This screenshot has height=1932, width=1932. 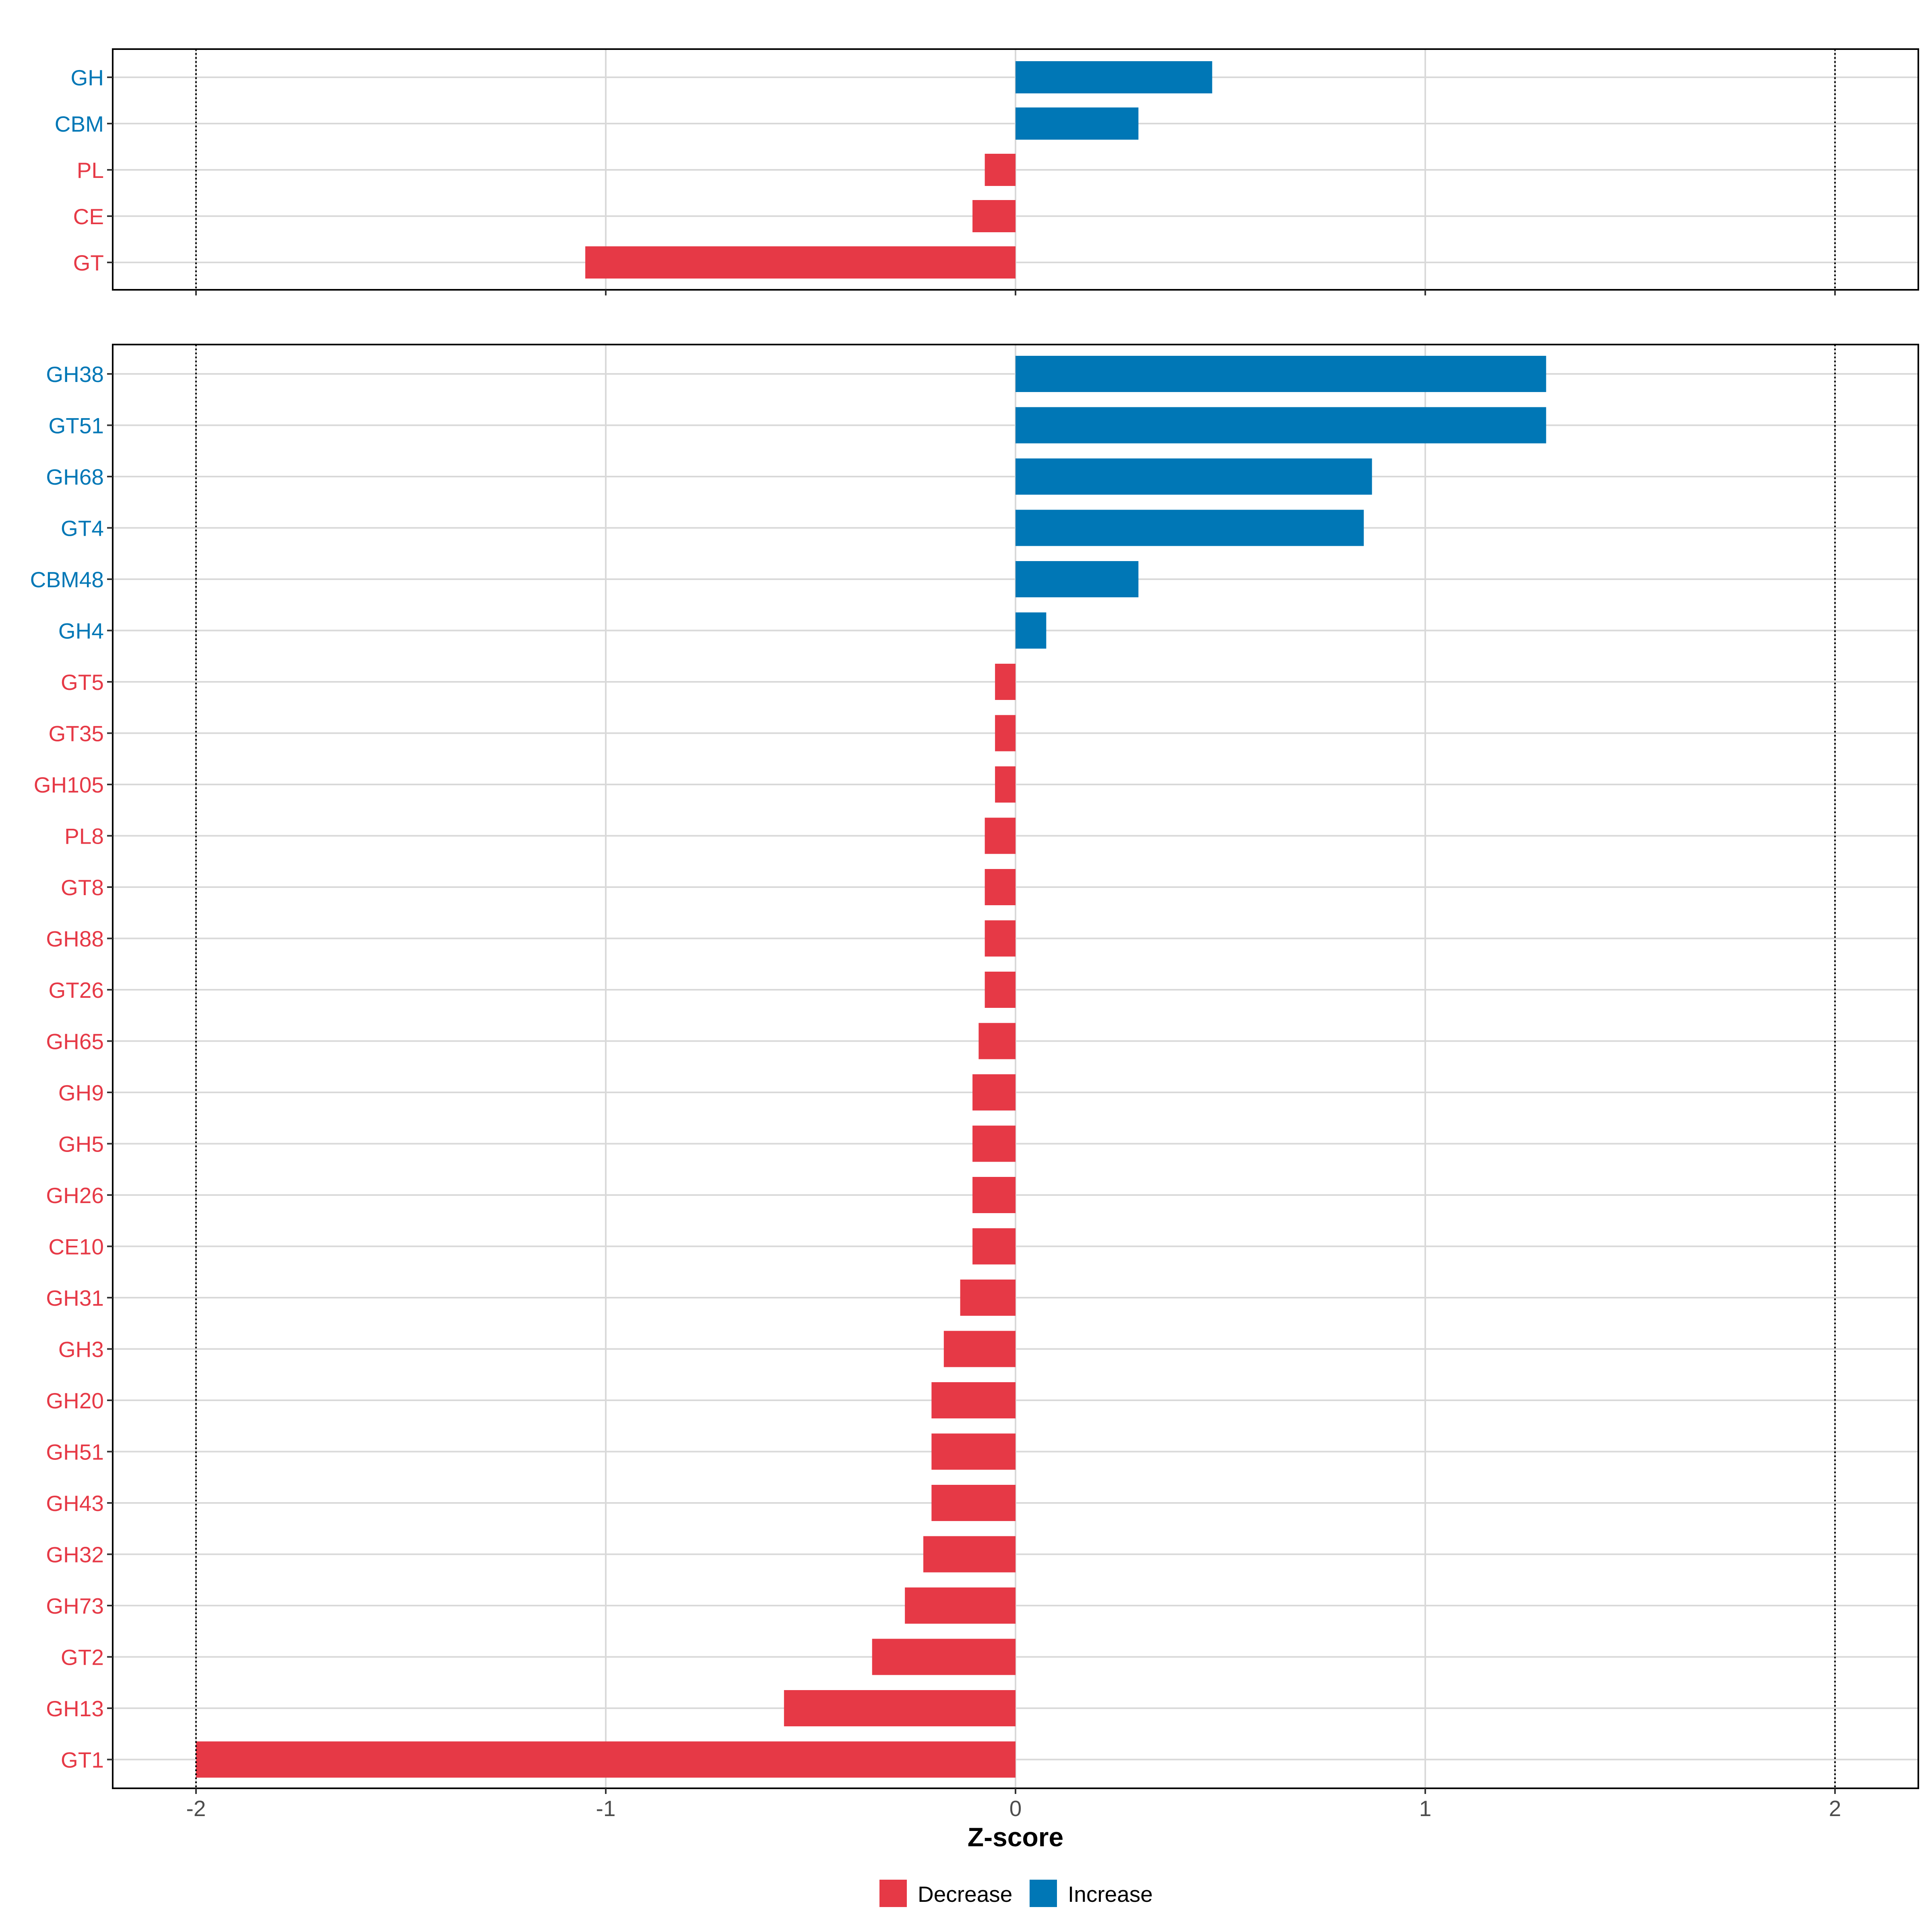 I want to click on bar-gt, so click(x=800, y=262).